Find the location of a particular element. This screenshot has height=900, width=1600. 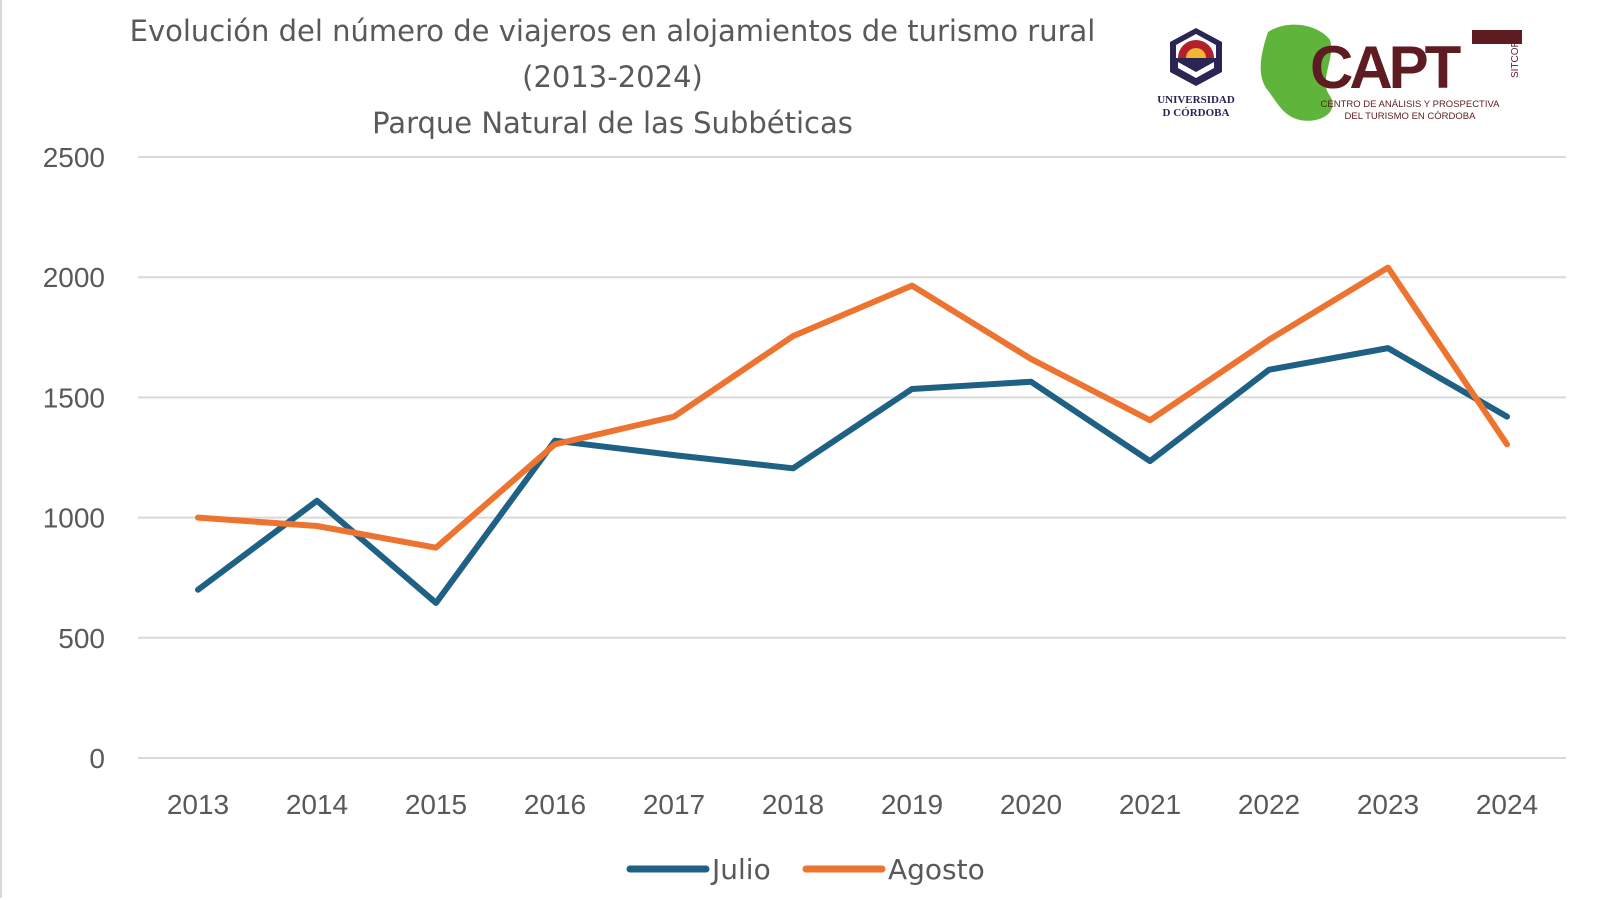

legend-label-julio: Julio is located at coordinates (740, 869).